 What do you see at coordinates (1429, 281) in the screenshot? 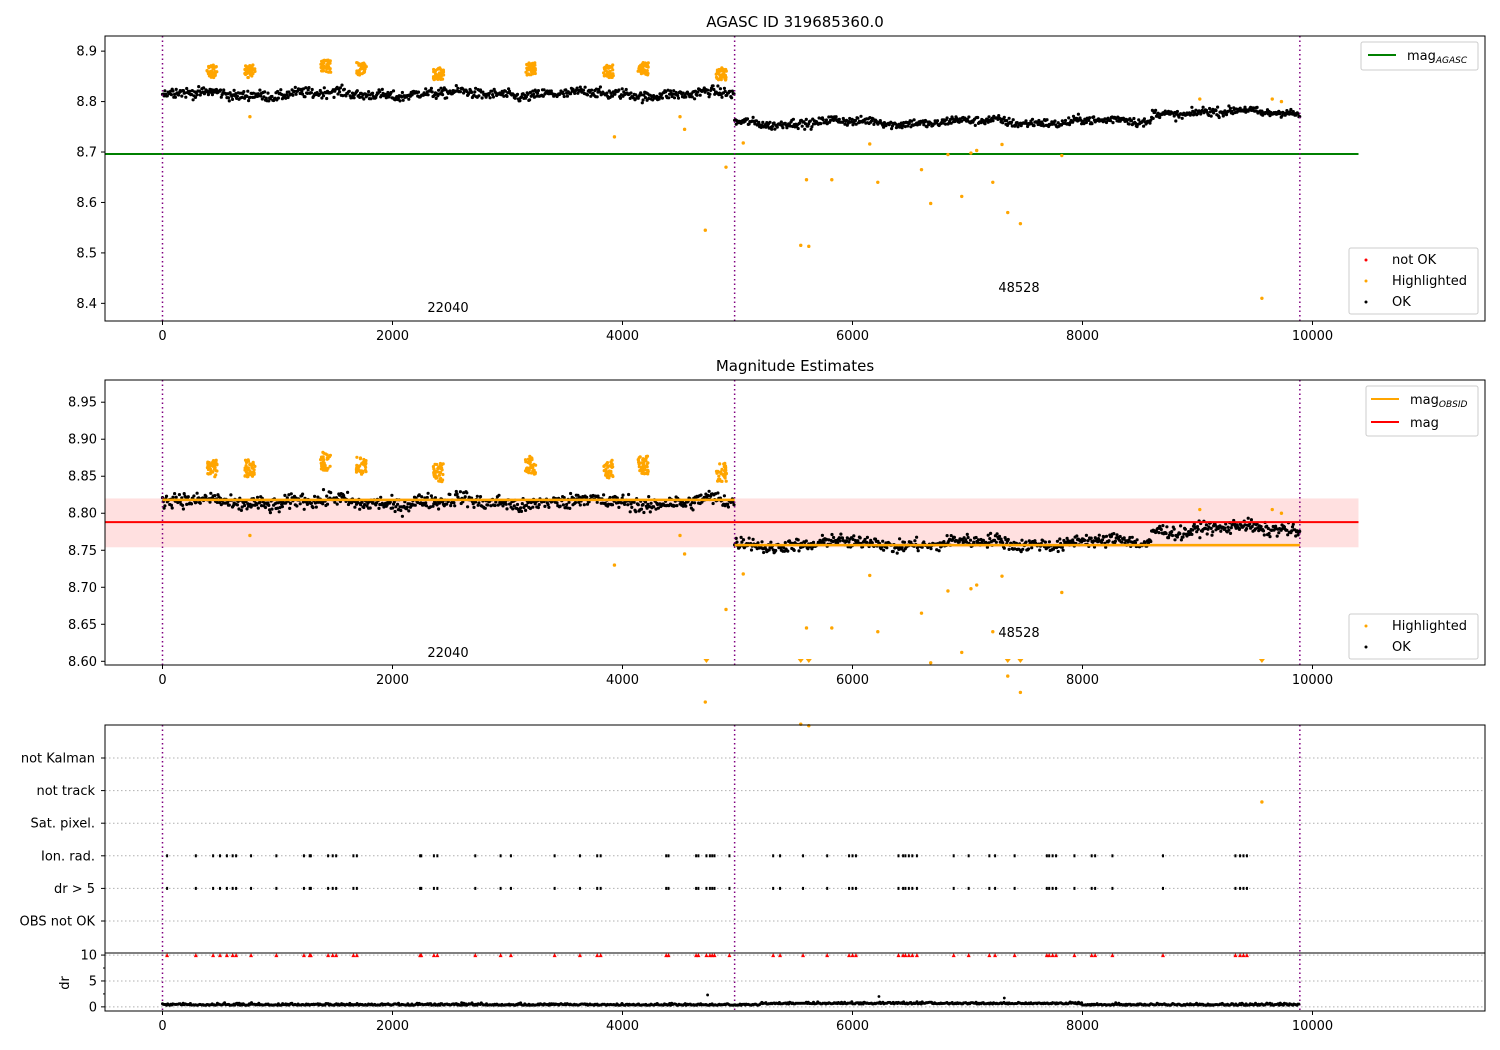
I see `legend-highlighted: Highlighted` at bounding box center [1429, 281].